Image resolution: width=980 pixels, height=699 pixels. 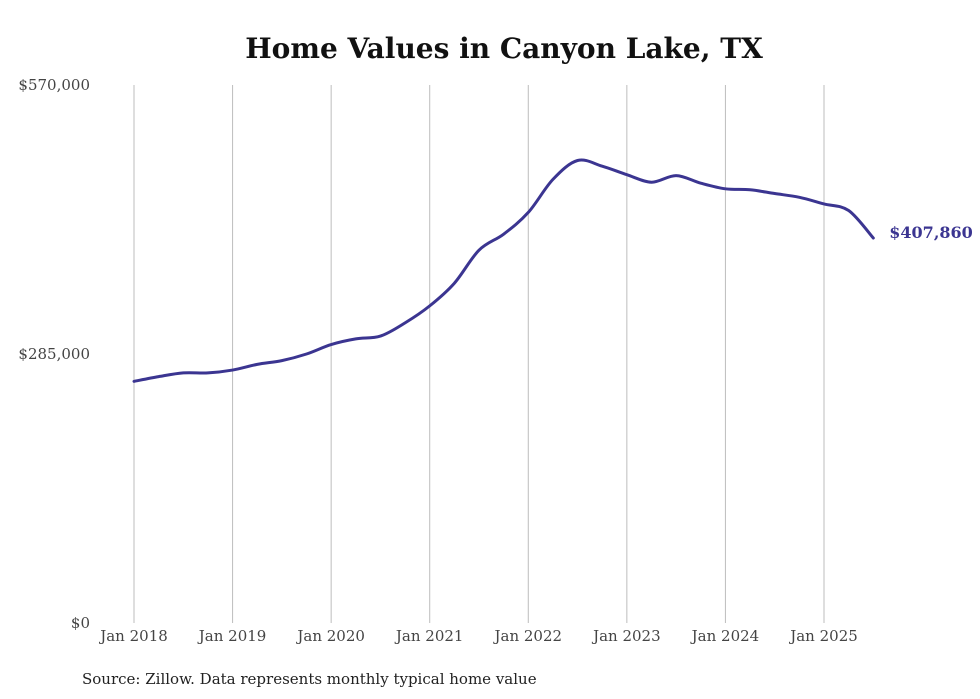 I want to click on x-tick-label-6: Jan 2024, so click(x=725, y=636).